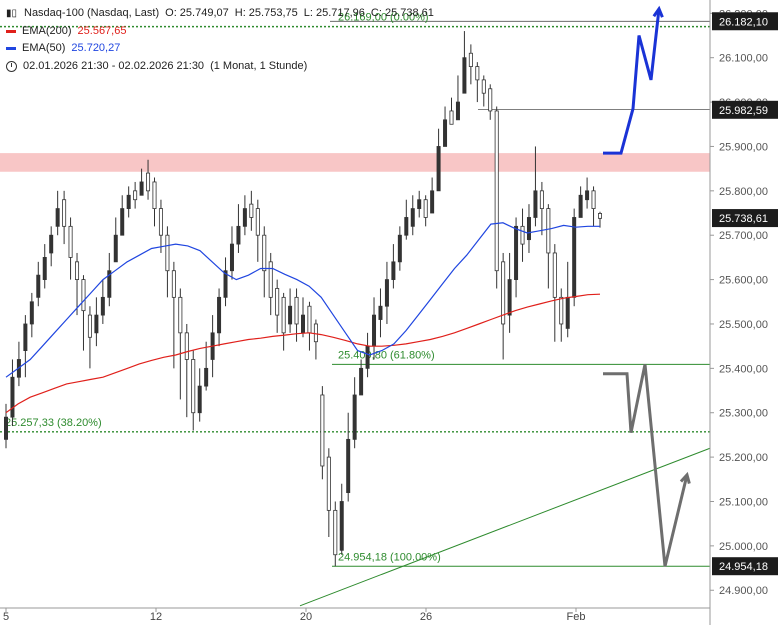 The height and width of the screenshot is (625, 780). I want to click on price-tag-label: 26.182,10, so click(743, 22).